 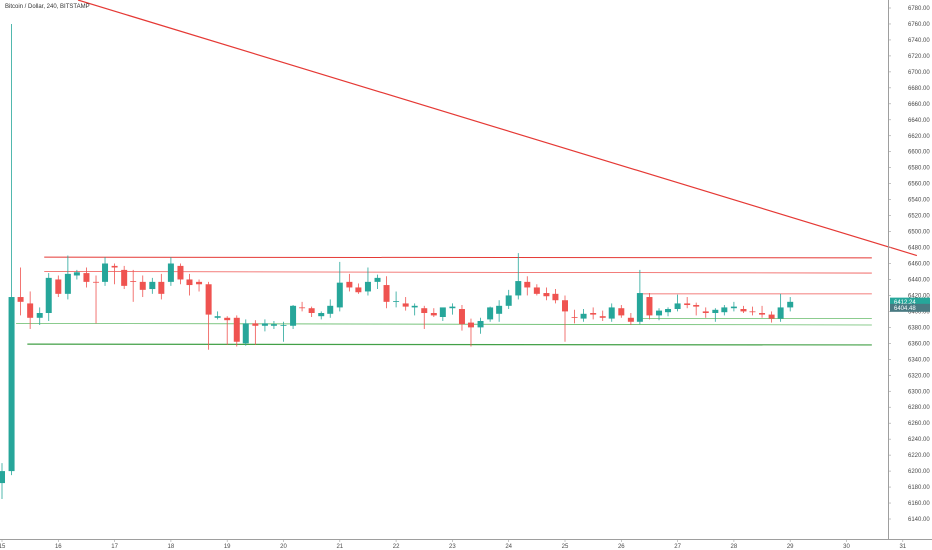 I want to click on price-tick-label: 6340.00, so click(x=919, y=360).